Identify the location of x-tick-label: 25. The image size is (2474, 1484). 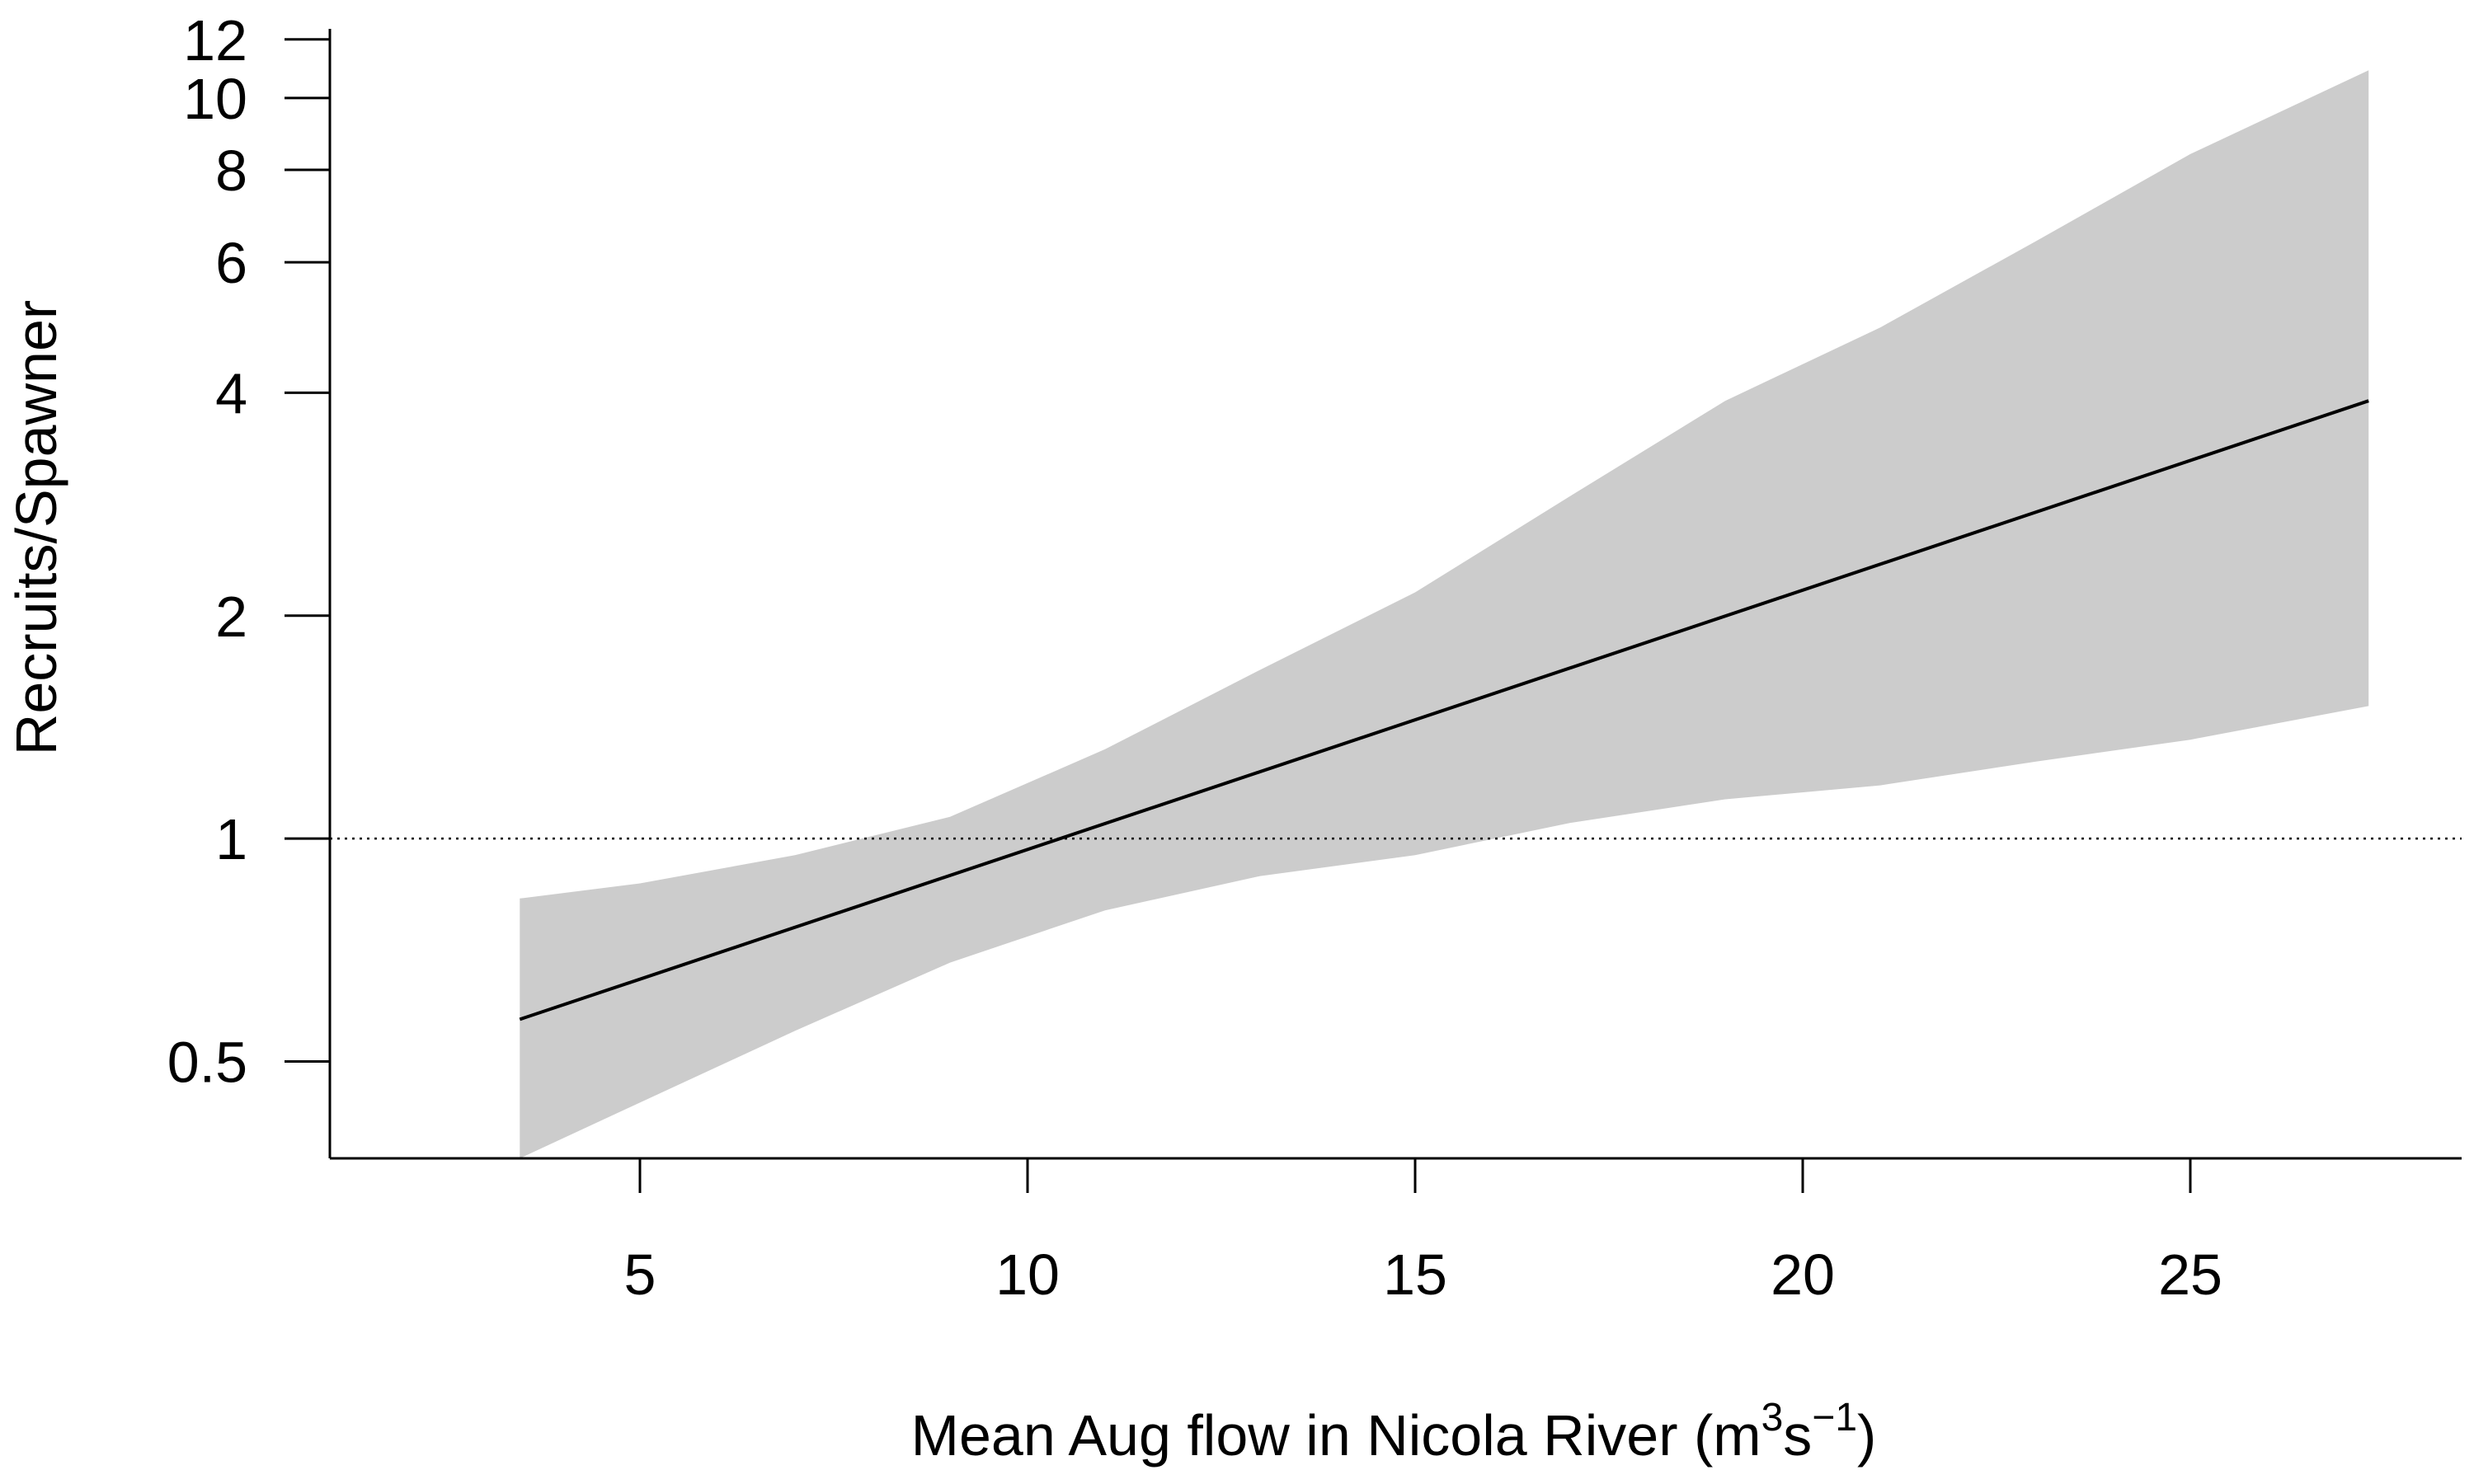
(2190, 1274).